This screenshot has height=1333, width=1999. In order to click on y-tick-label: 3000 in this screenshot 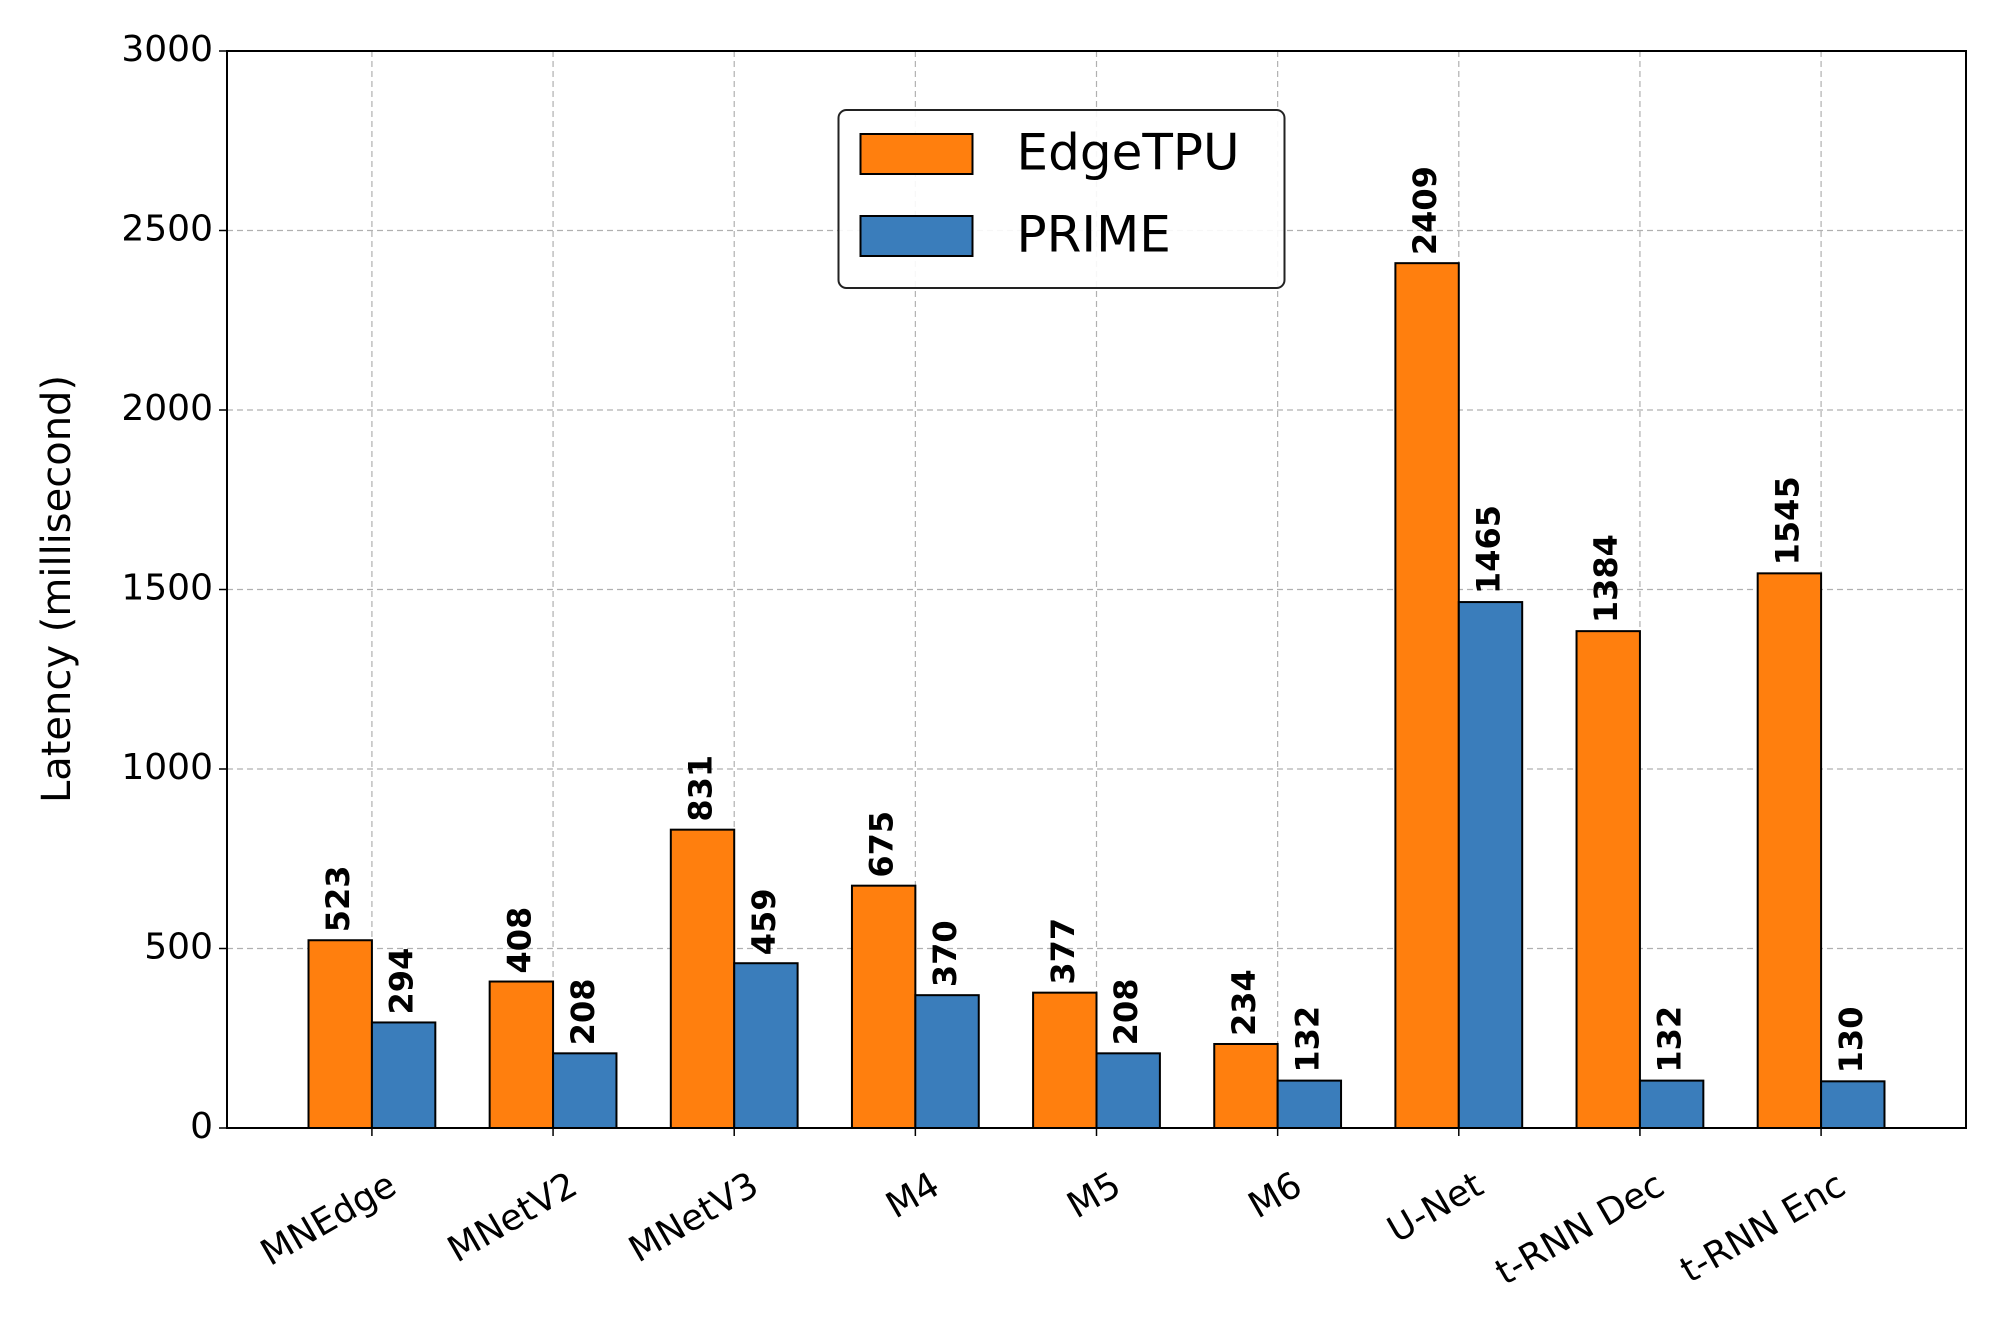, I will do `click(167, 49)`.